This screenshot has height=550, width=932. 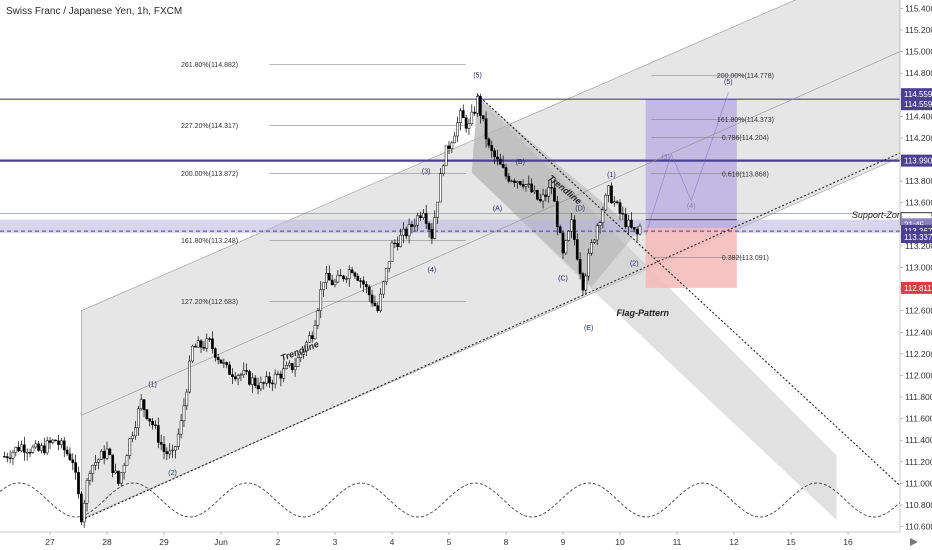 What do you see at coordinates (278, 542) in the screenshot?
I see `time-tick-label: 2` at bounding box center [278, 542].